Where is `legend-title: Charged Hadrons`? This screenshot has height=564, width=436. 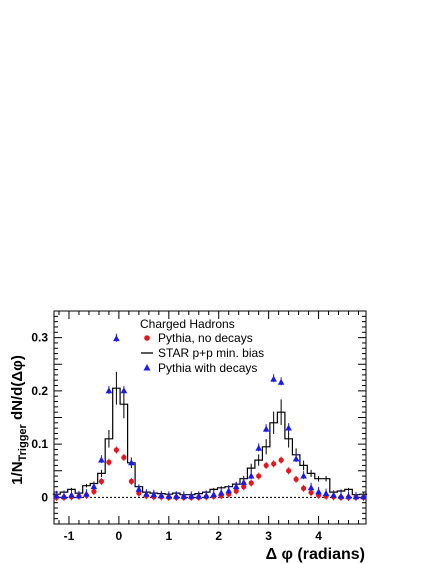
legend-title: Charged Hadrons is located at coordinates (187, 324).